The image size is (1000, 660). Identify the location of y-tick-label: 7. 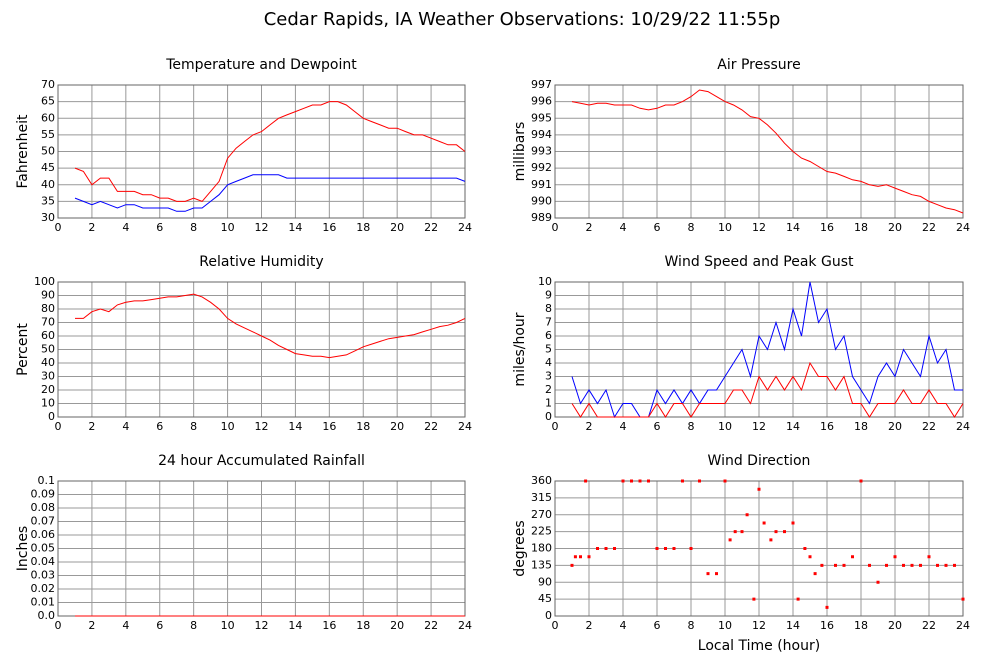
(548, 322).